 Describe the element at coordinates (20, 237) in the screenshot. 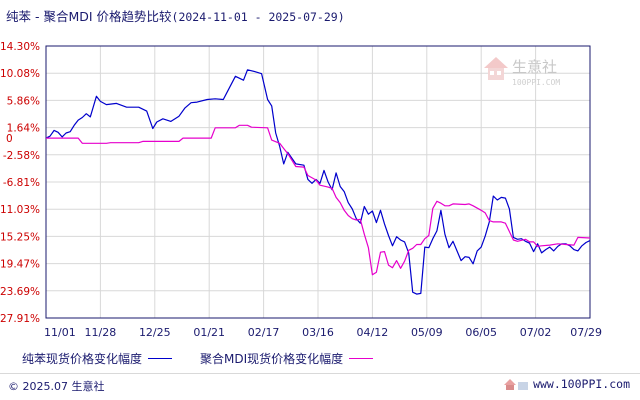

I see `y-tick-label: -15.25%` at that location.